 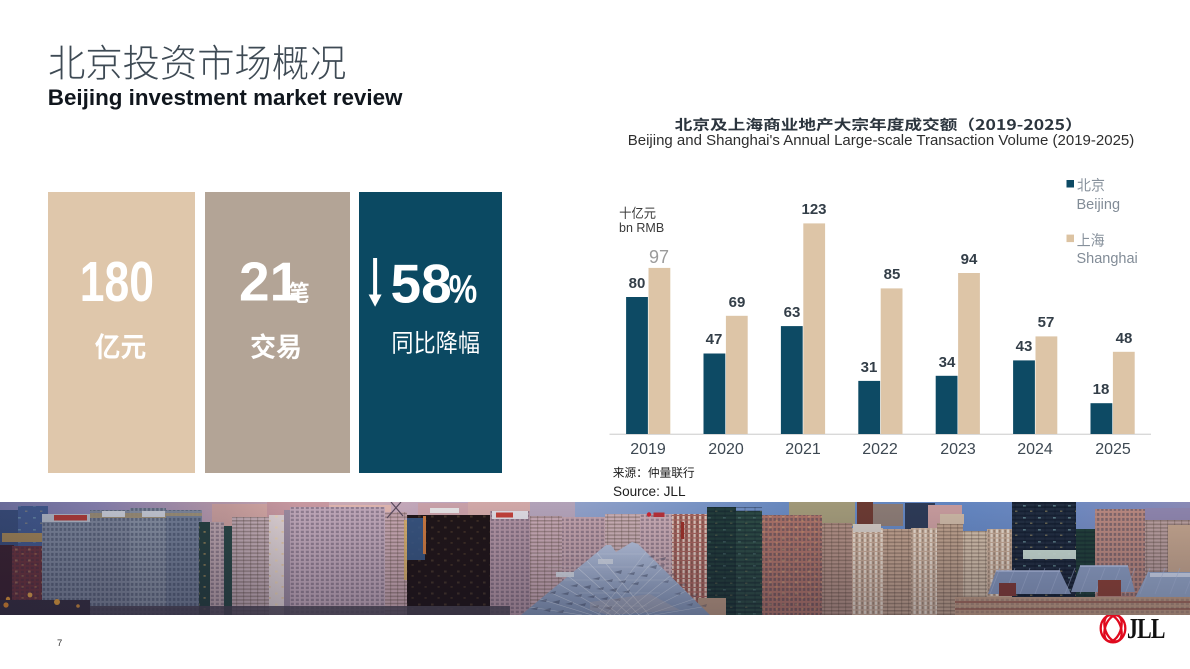 What do you see at coordinates (117, 282) in the screenshot?
I see `svg-text: 180` at bounding box center [117, 282].